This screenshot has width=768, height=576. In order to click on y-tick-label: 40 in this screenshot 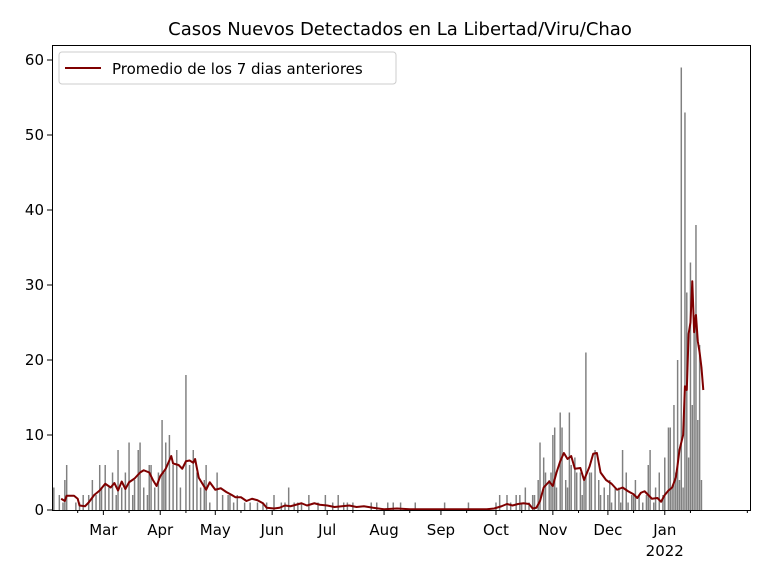, I will do `click(34, 210)`.